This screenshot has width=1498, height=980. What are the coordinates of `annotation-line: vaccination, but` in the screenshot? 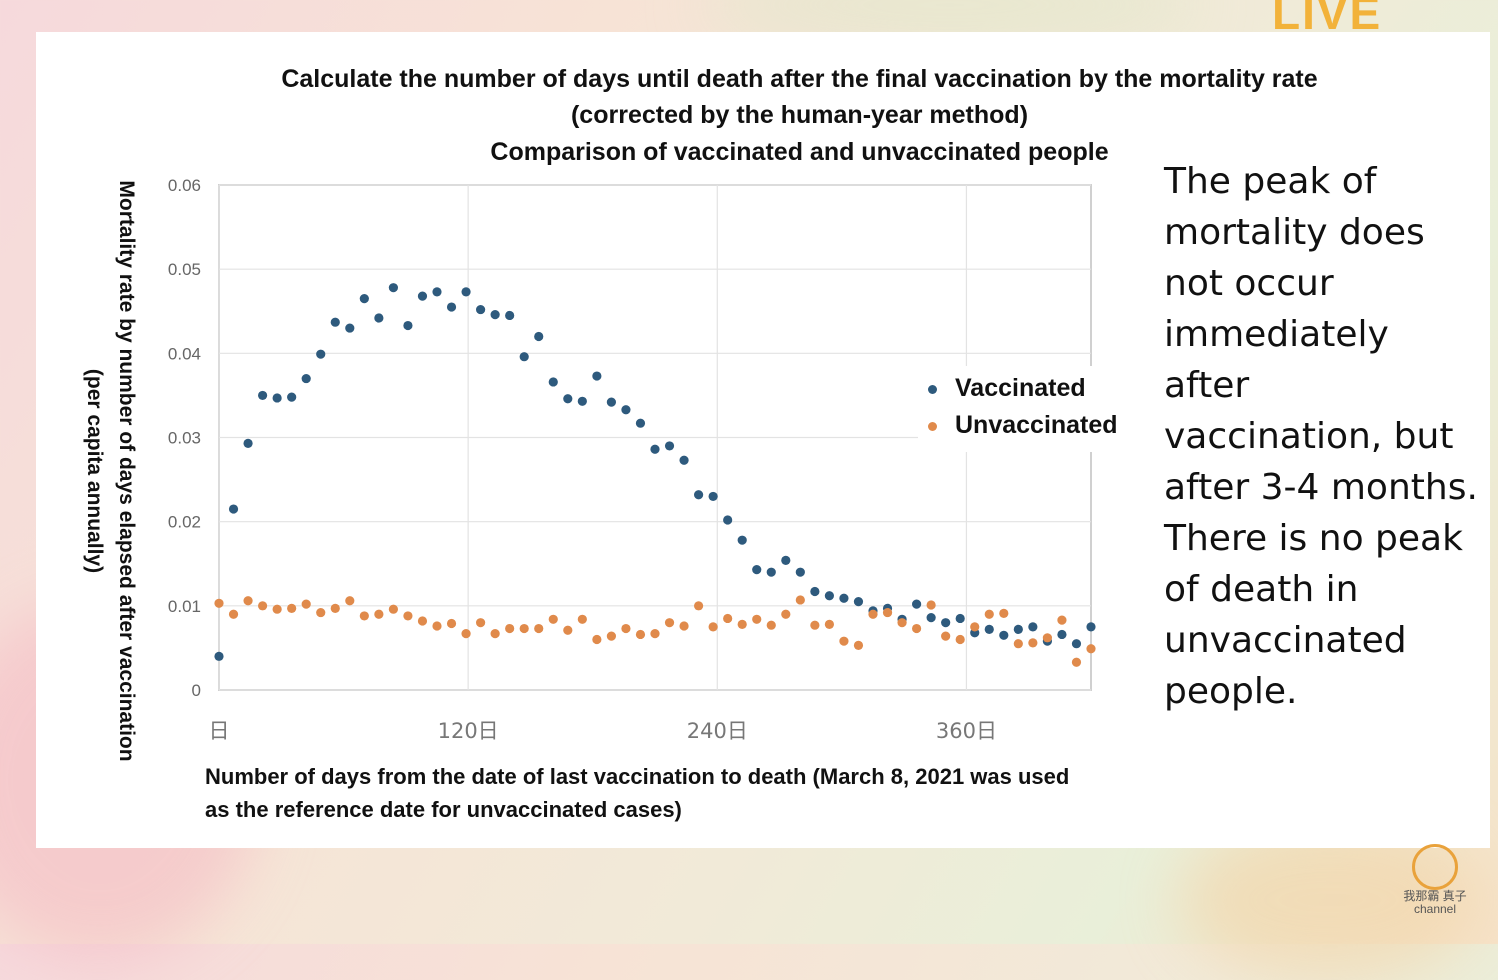 It's located at (1309, 436).